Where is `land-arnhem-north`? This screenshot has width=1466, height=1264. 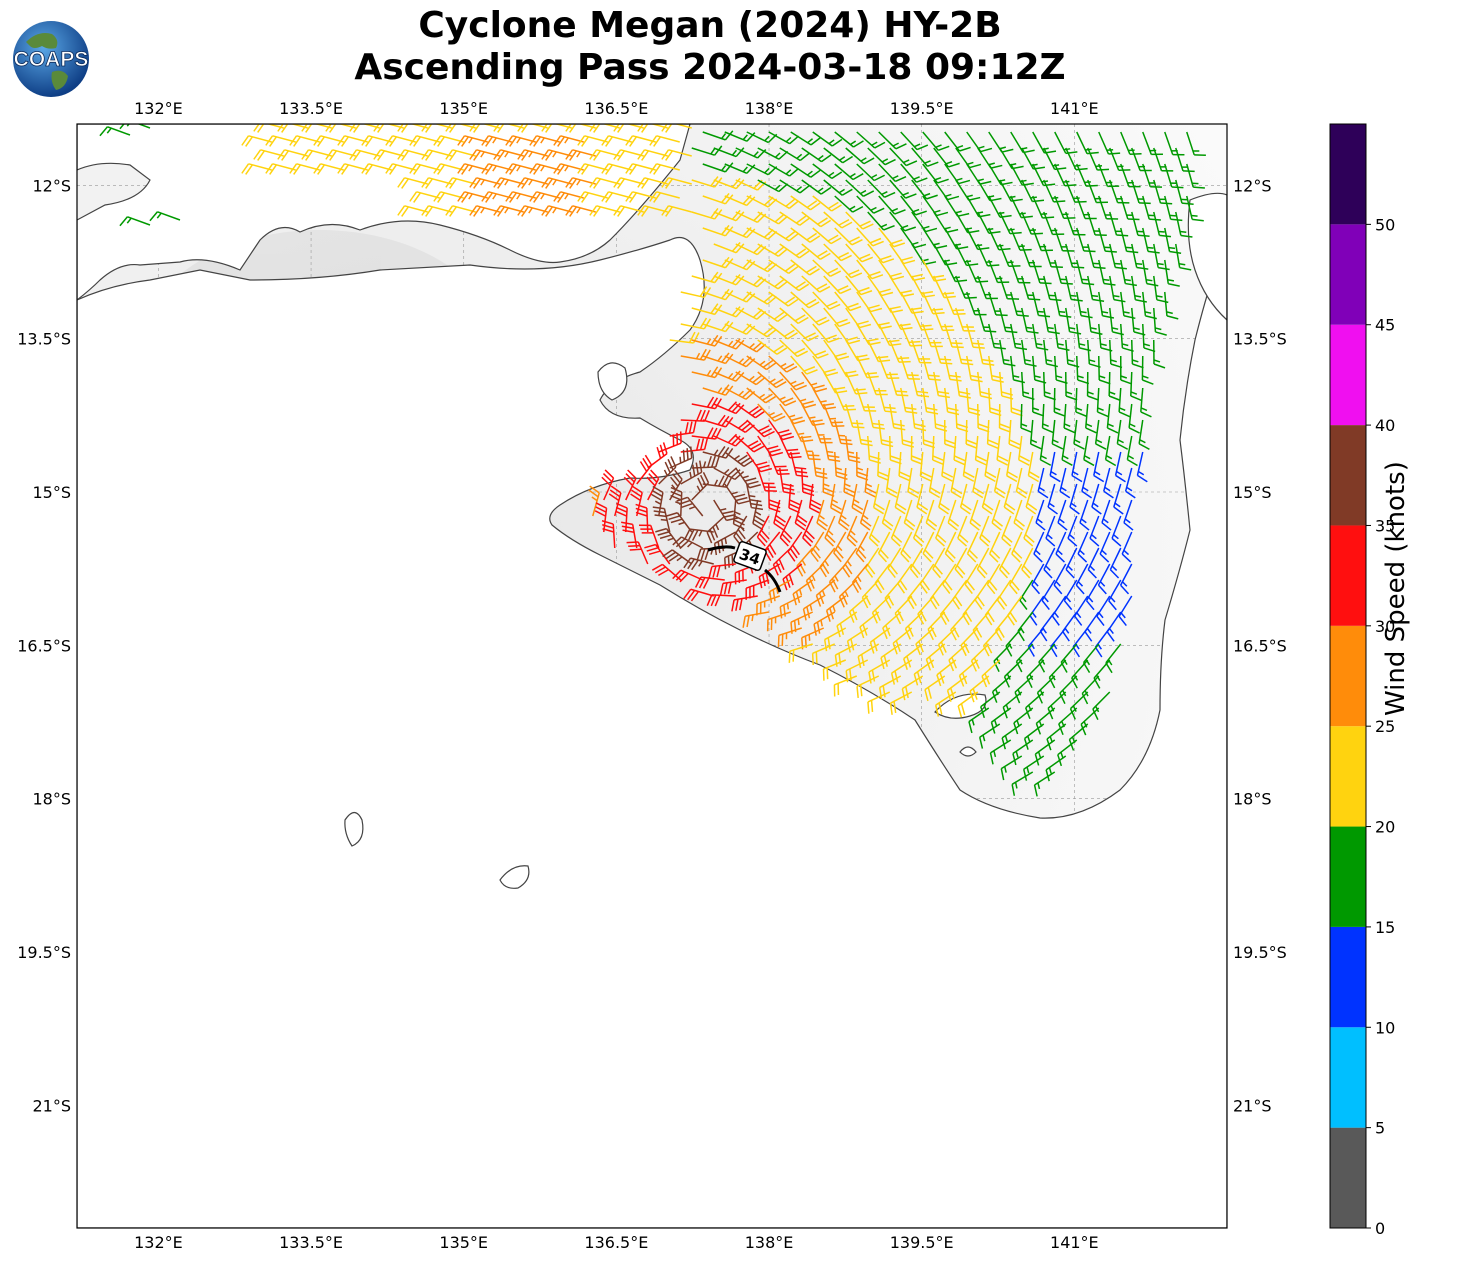 land-arnhem-north is located at coordinates (384, 212).